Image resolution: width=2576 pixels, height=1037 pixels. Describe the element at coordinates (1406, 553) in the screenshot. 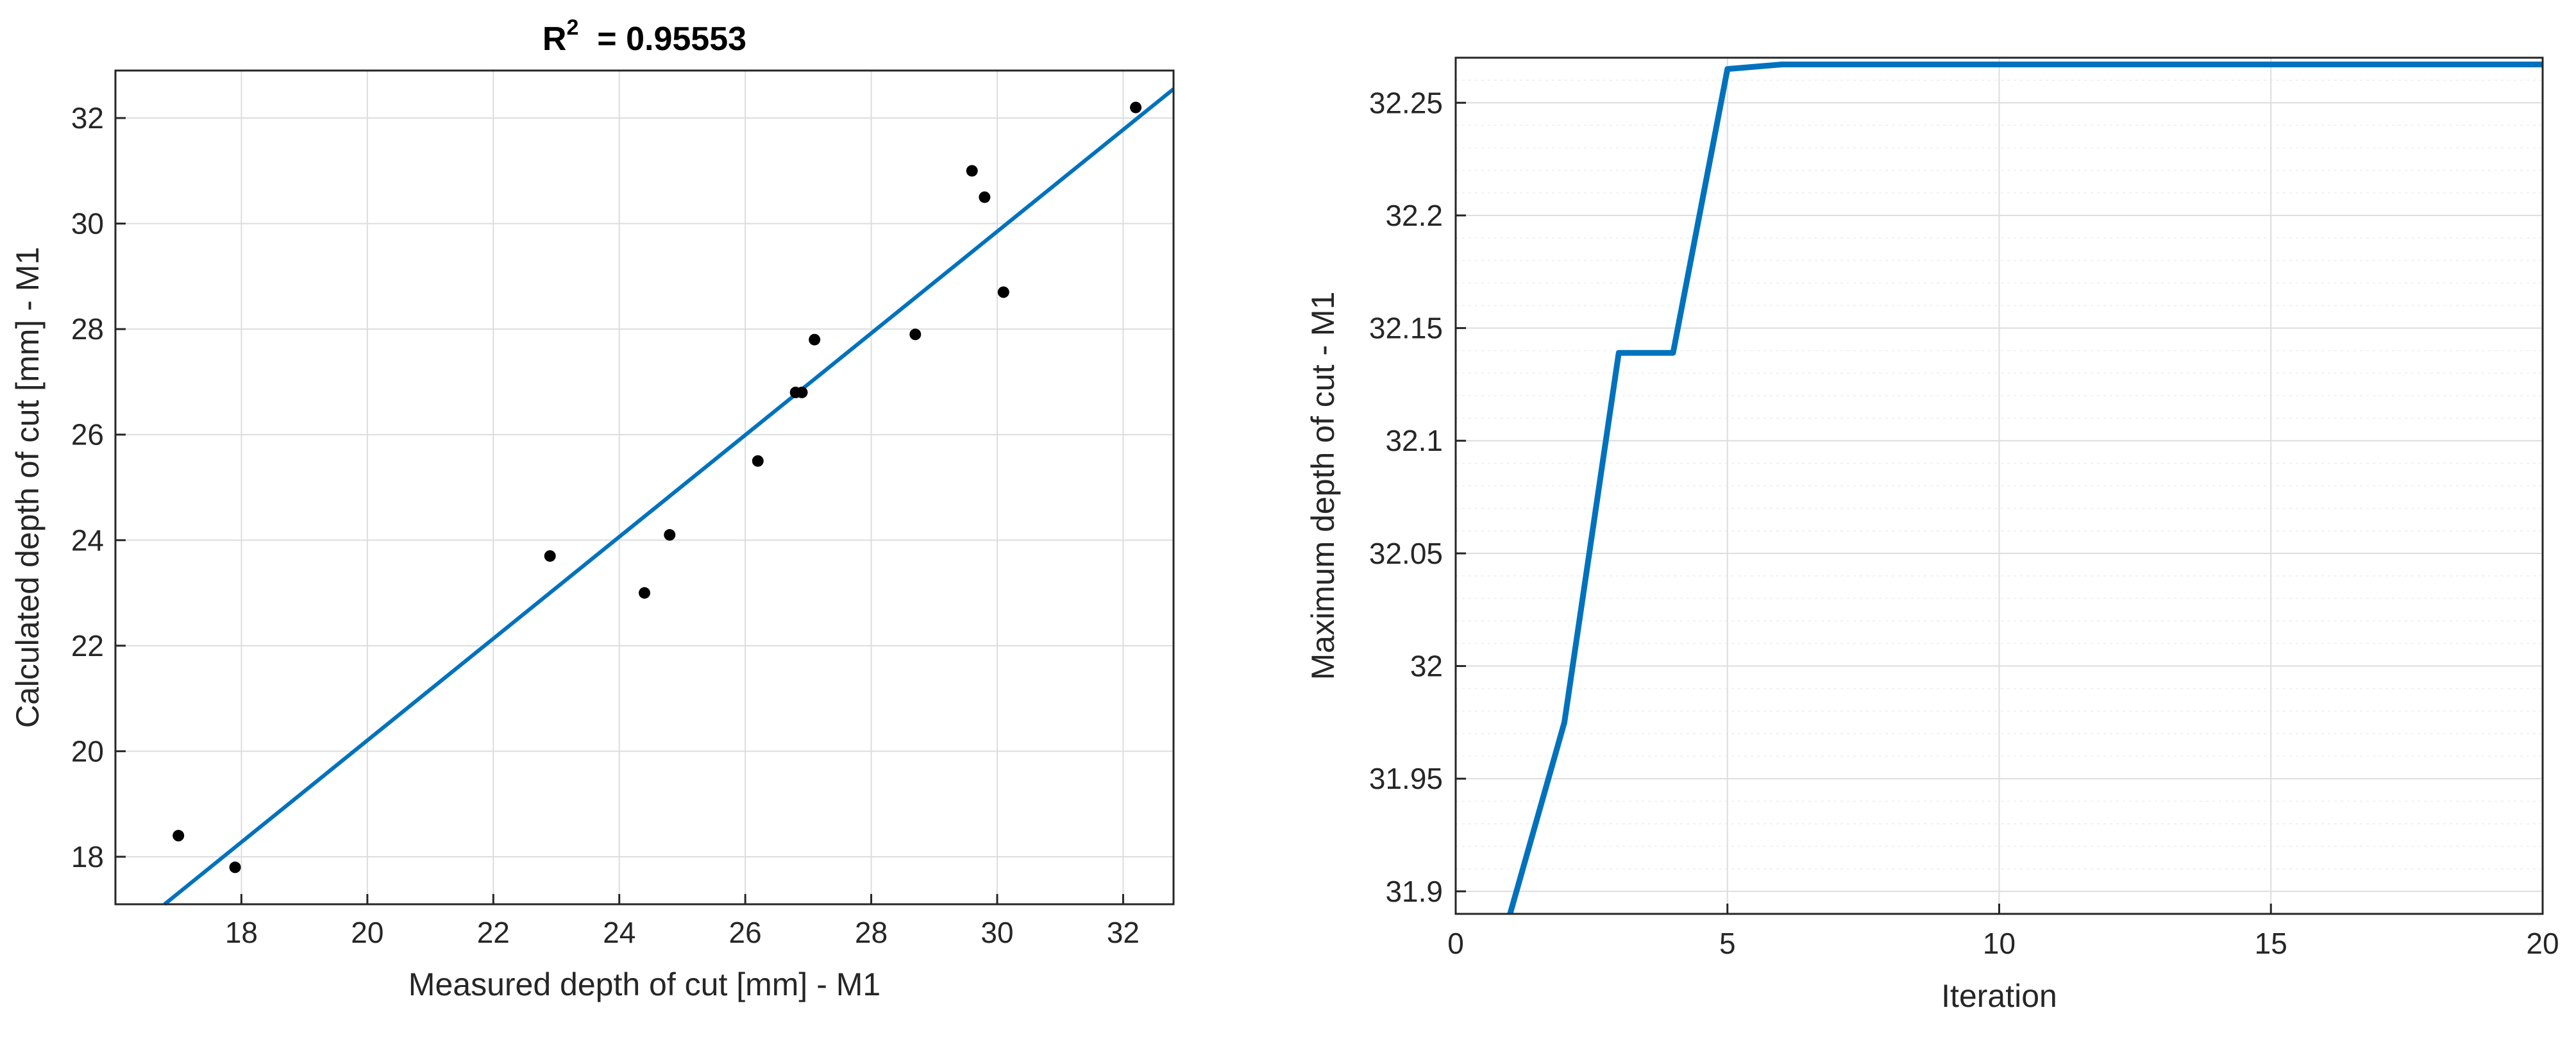

I see `y-tick-label: 32.05` at that location.